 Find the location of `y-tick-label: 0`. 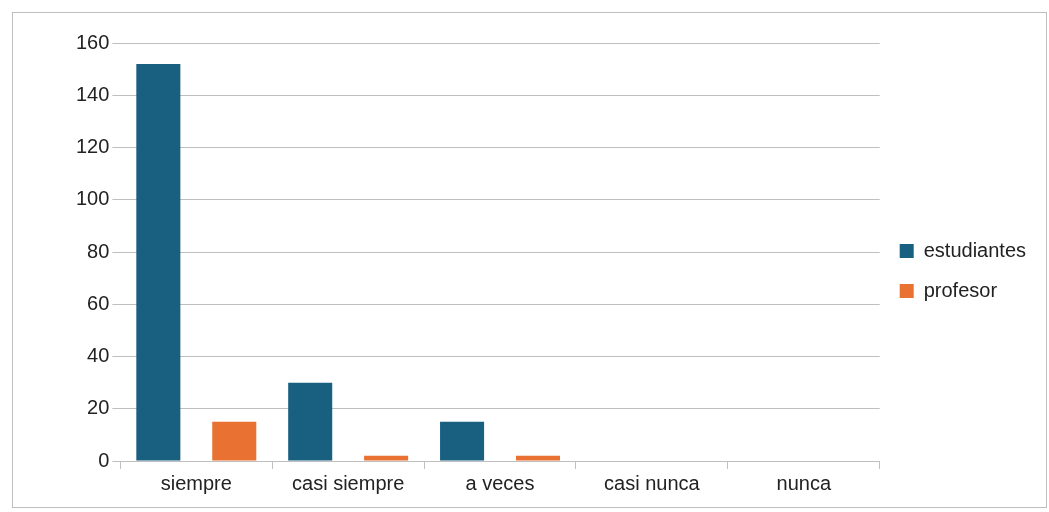

y-tick-label: 0 is located at coordinates (104, 459).